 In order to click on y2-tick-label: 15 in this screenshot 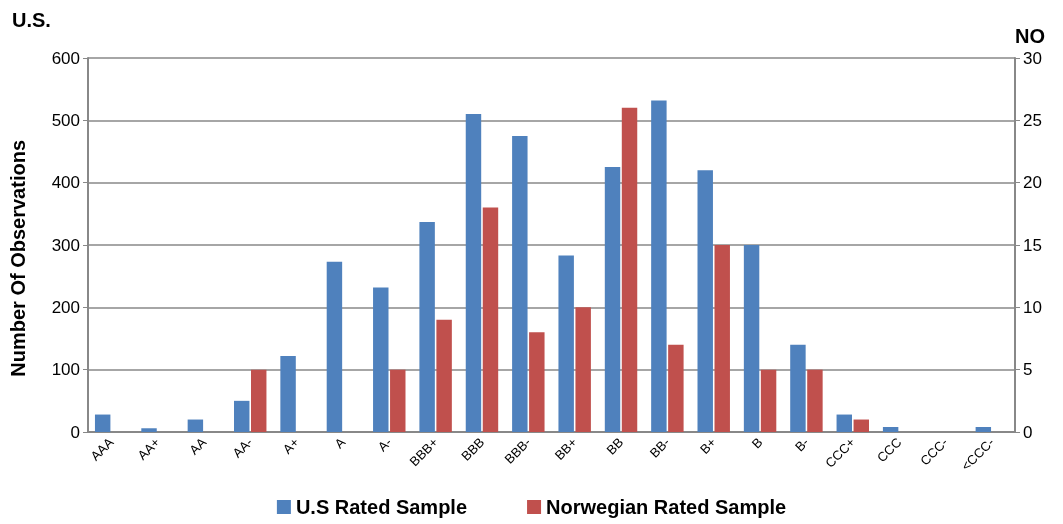, I will do `click(1032, 245)`.